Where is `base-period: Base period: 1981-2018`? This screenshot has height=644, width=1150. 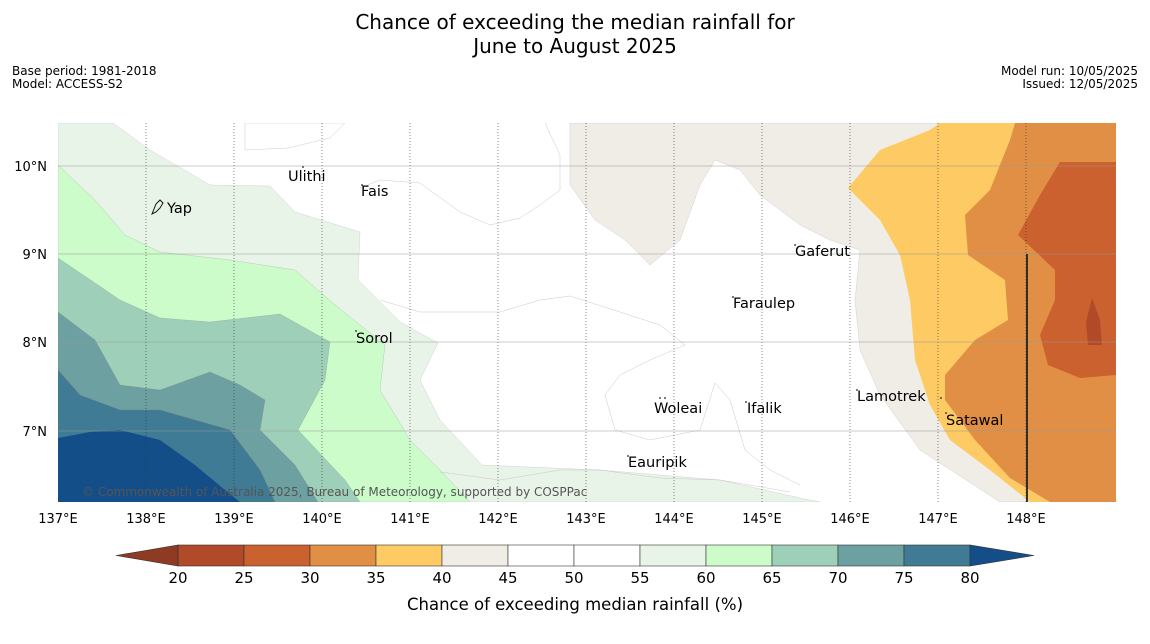 base-period: Base period: 1981-2018 is located at coordinates (84, 71).